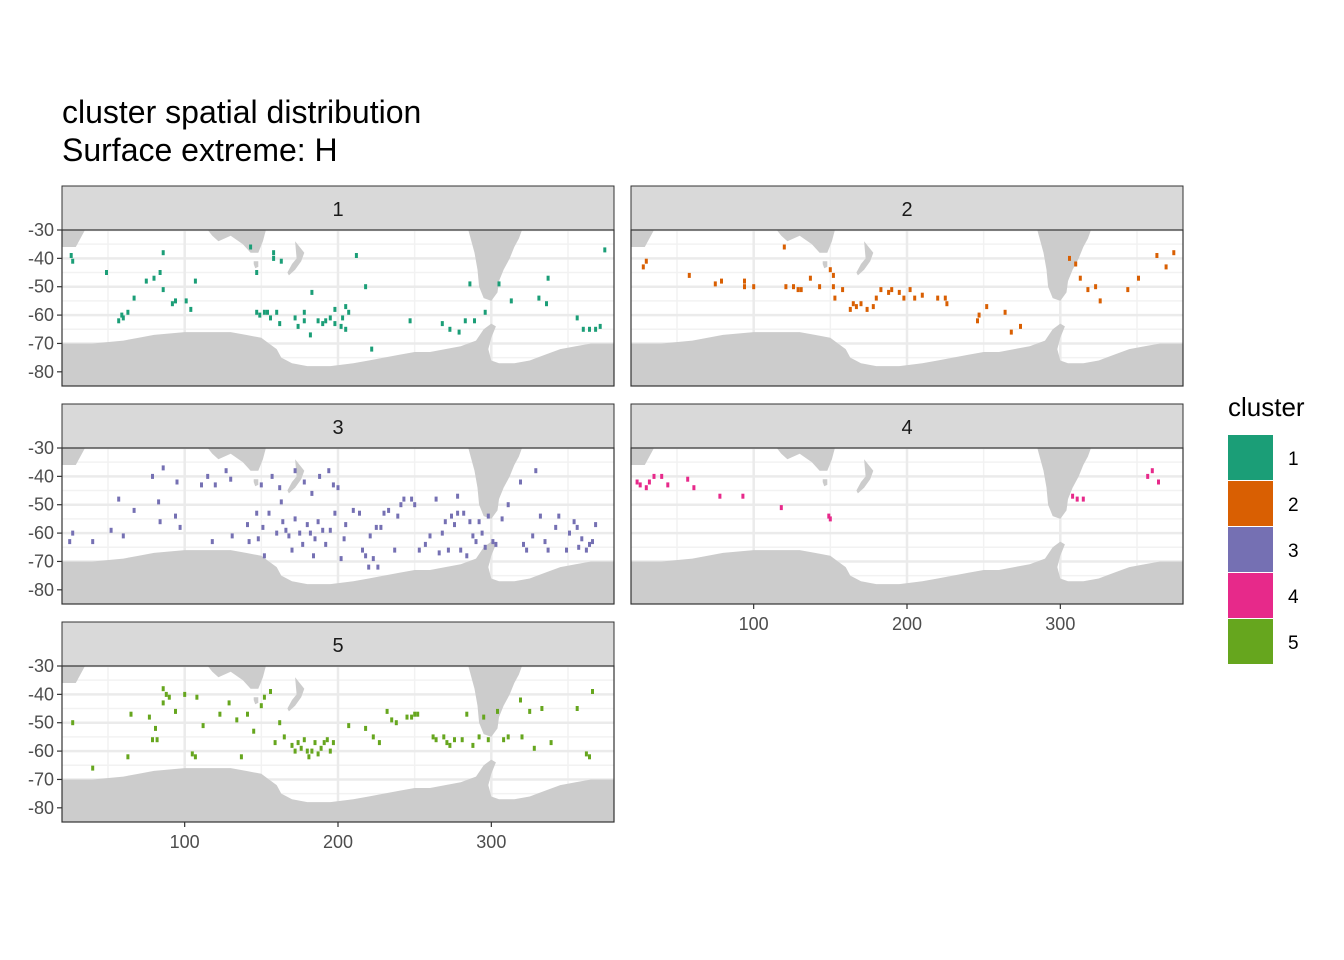  I want to click on legend-label-4: 4, so click(1293, 597).